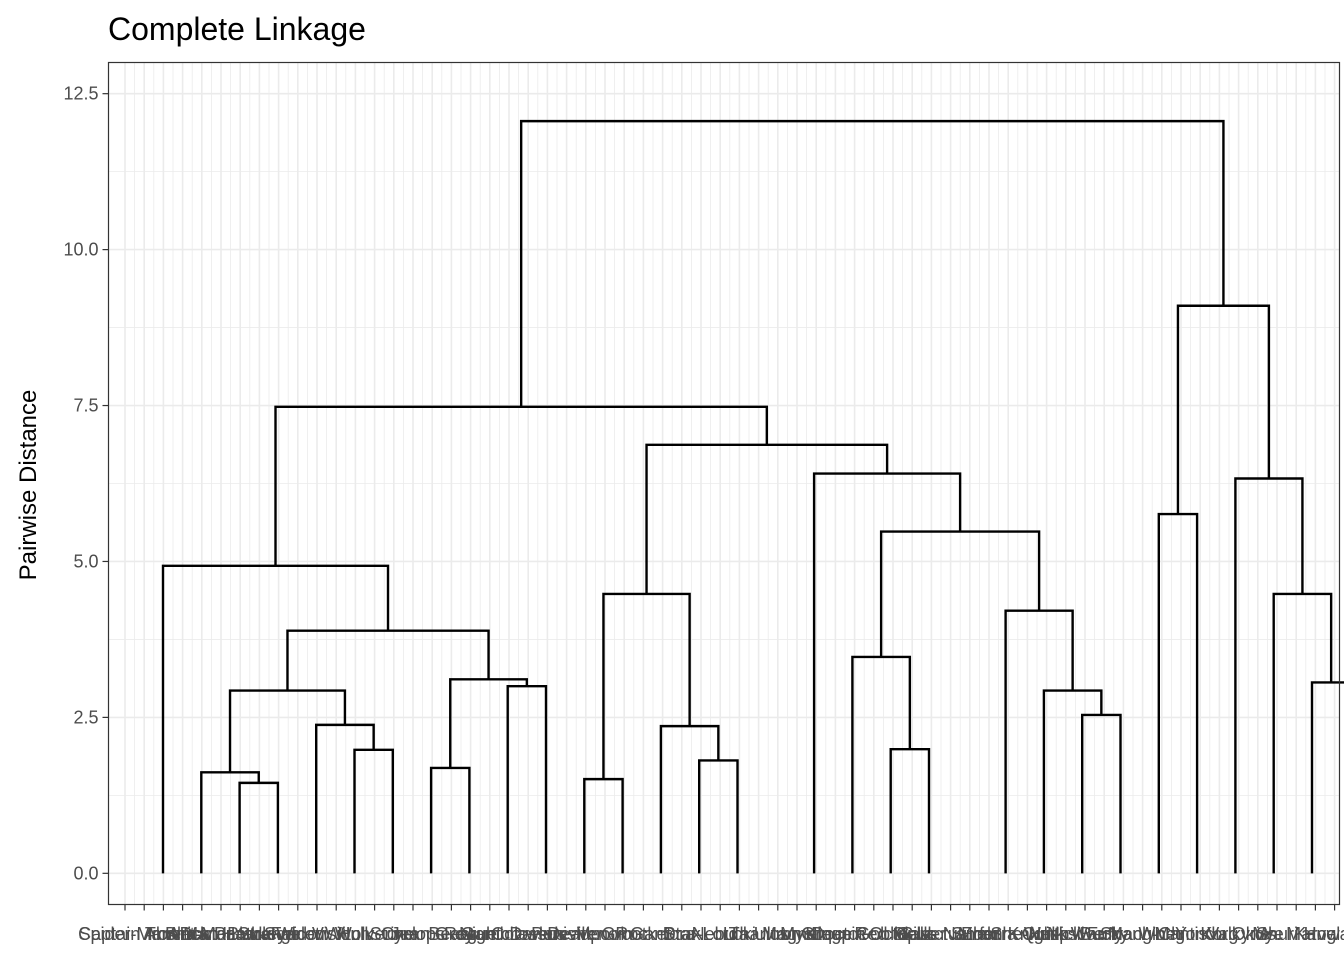 The image size is (1344, 960). Describe the element at coordinates (394, 934) in the screenshot. I see `x-tick-label: Storm` at that location.